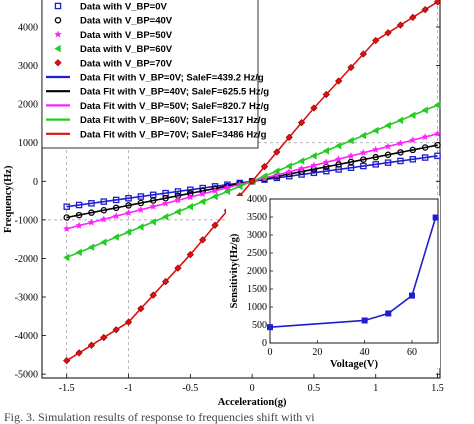 The width and height of the screenshot is (474, 424). I want to click on inset-x-tick-label: 40, so click(365, 352).